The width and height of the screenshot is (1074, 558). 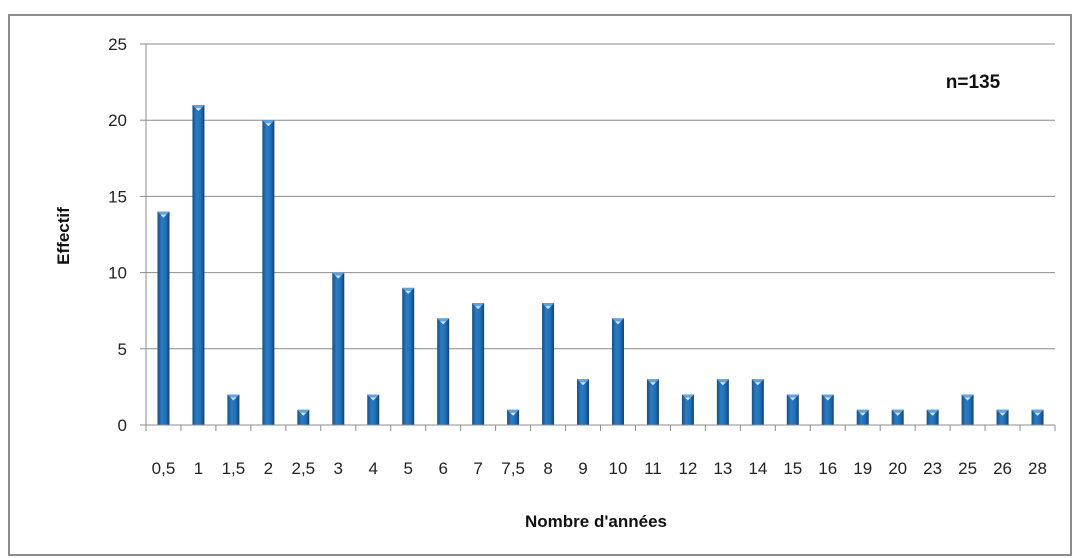 What do you see at coordinates (63, 236) in the screenshot?
I see `y-axis-title: Effectif` at bounding box center [63, 236].